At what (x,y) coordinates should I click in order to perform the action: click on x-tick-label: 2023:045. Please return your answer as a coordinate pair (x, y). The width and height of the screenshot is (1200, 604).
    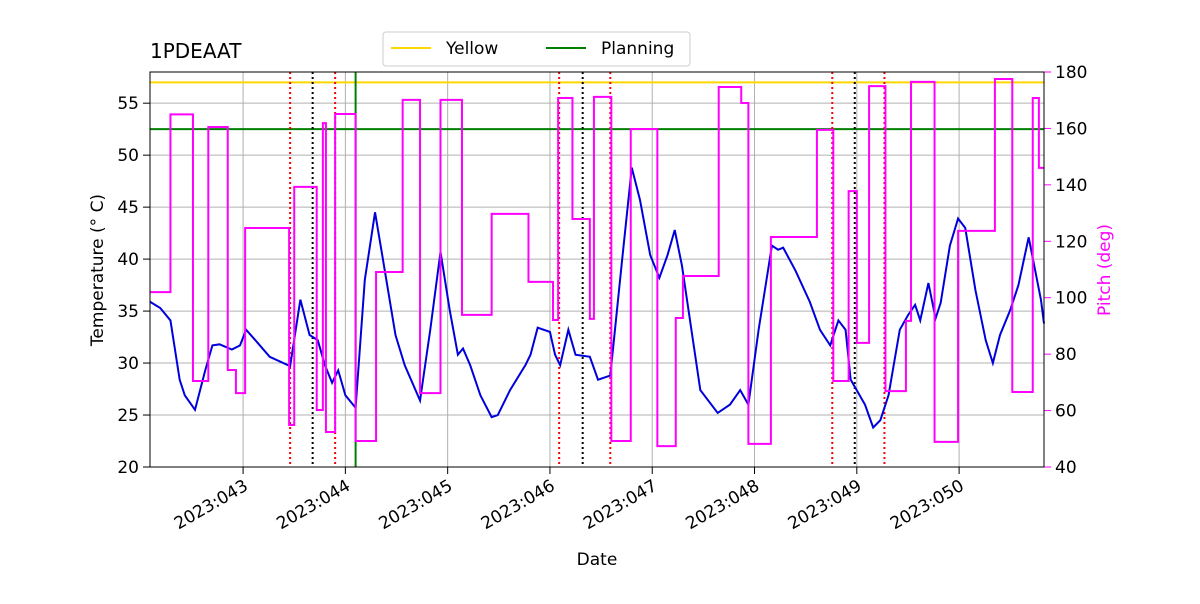
    Looking at the image, I should click on (416, 505).